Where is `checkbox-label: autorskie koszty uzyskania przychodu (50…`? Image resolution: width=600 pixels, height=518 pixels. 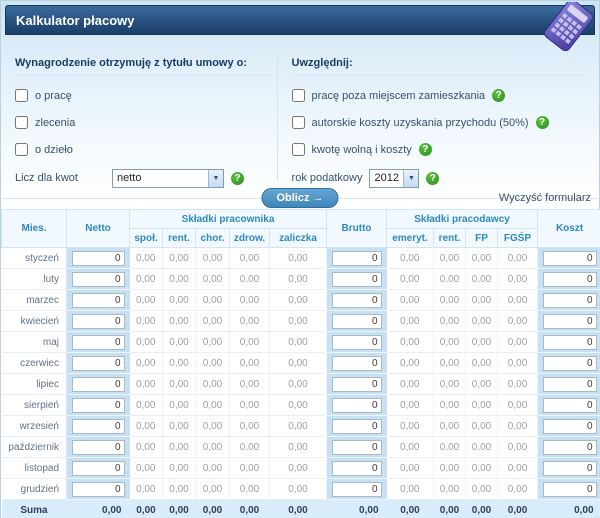 checkbox-label: autorskie koszty uzyskania przychodu (50… is located at coordinates (420, 122).